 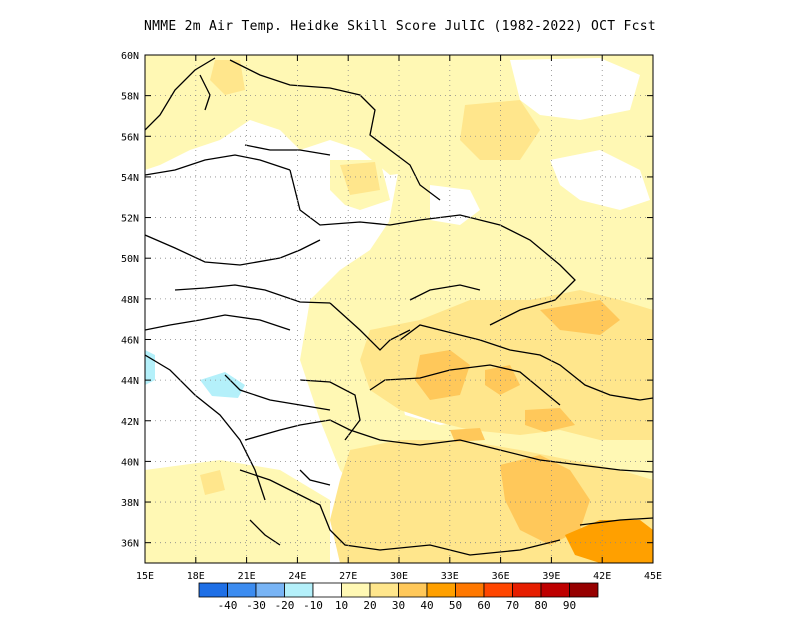 I want to click on colorbar-label: 70, so click(x=512, y=605).